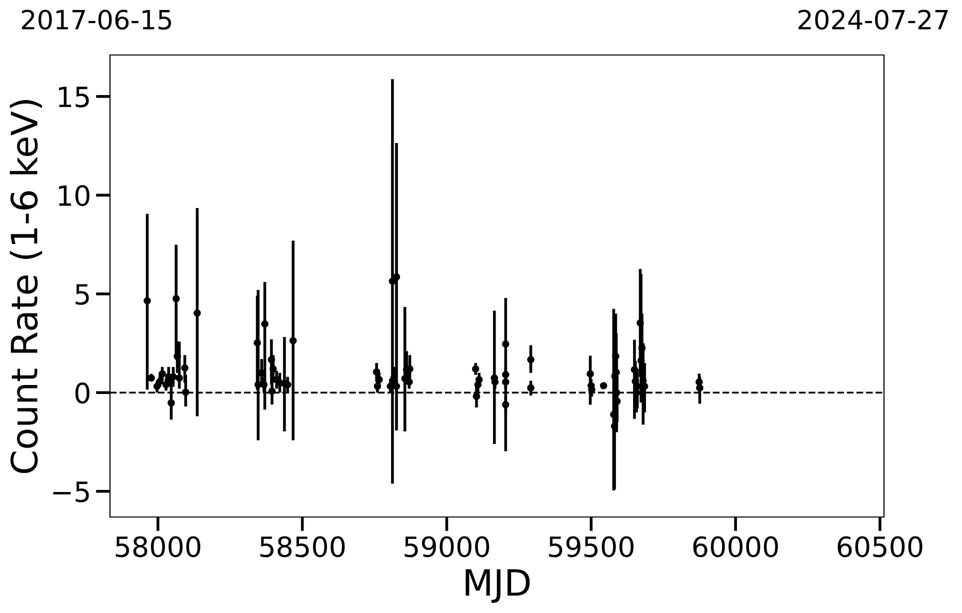 The height and width of the screenshot is (613, 962). What do you see at coordinates (82, 393) in the screenshot?
I see `y-tick-label: 0` at bounding box center [82, 393].